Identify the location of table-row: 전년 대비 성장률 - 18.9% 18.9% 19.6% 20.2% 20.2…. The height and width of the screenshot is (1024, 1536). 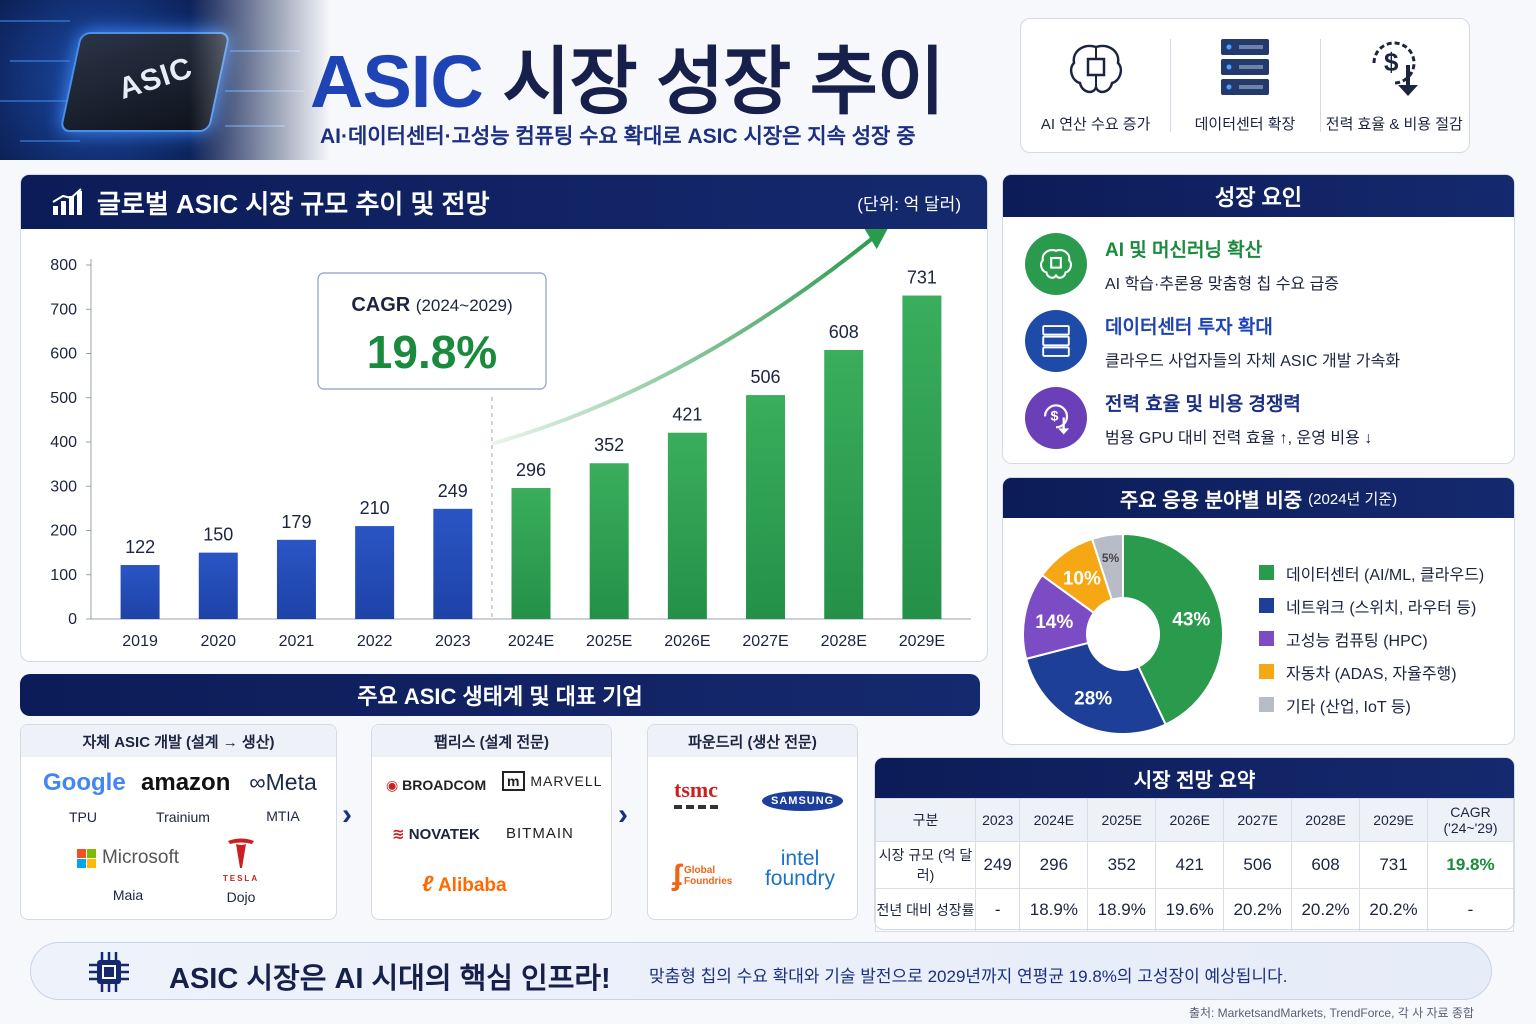
(1194, 910).